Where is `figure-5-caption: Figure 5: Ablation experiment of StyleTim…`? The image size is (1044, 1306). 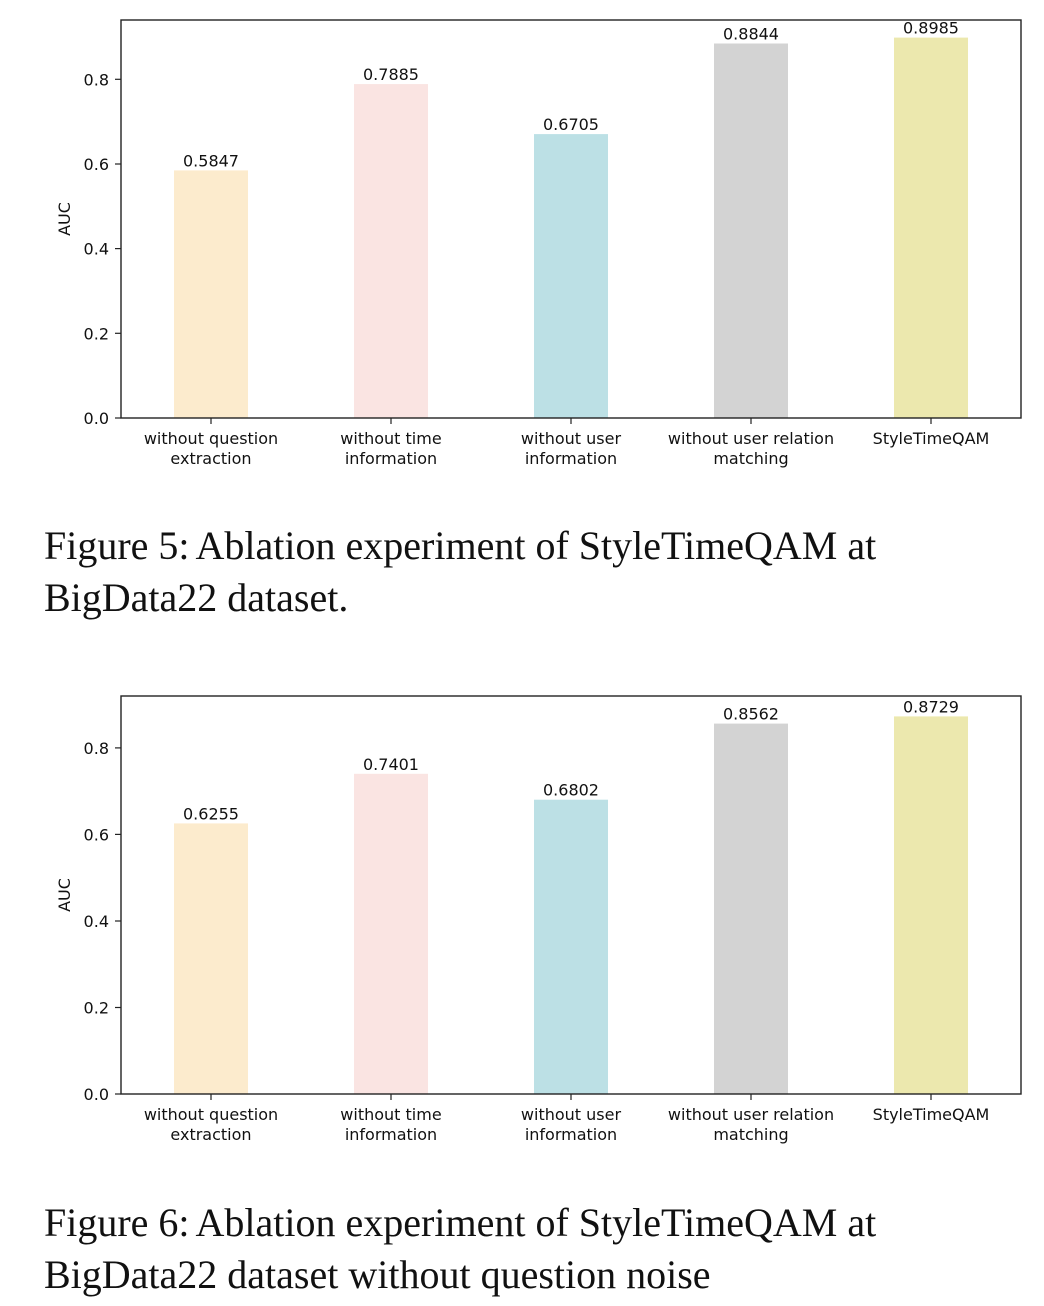
figure-5-caption: Figure 5: Ablation experiment of StyleTim… is located at coordinates (524, 572).